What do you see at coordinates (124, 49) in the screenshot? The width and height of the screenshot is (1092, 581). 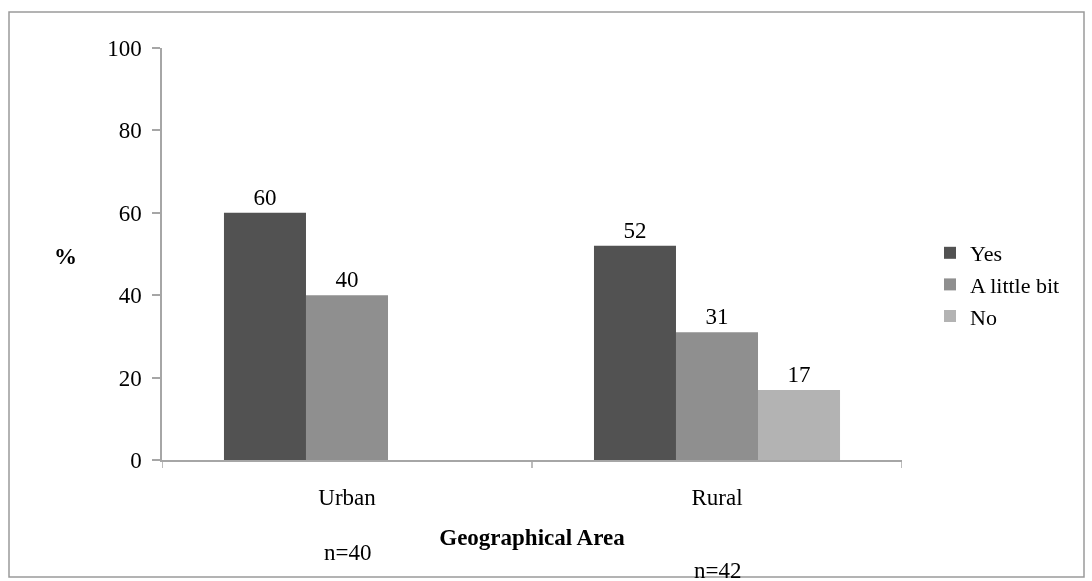 I see `y-tick-label: 100` at bounding box center [124, 49].